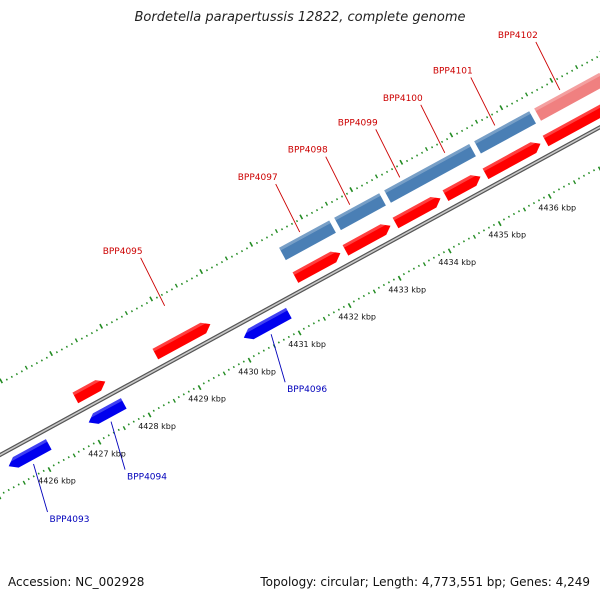 Image resolution: width=600 pixels, height=600 pixels. What do you see at coordinates (453, 71) in the screenshot?
I see `gene-label: BPP4101` at bounding box center [453, 71].